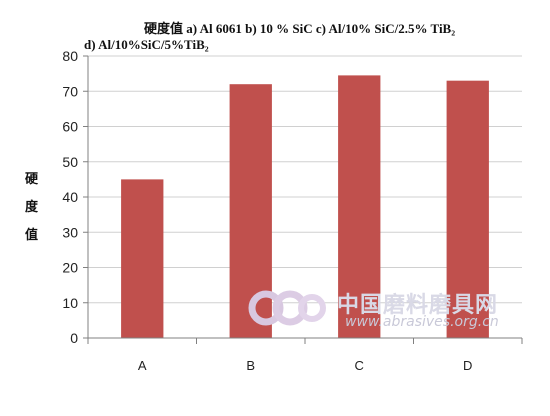 This screenshot has height=416, width=550. What do you see at coordinates (142, 258) in the screenshot?
I see `bar-A` at bounding box center [142, 258].